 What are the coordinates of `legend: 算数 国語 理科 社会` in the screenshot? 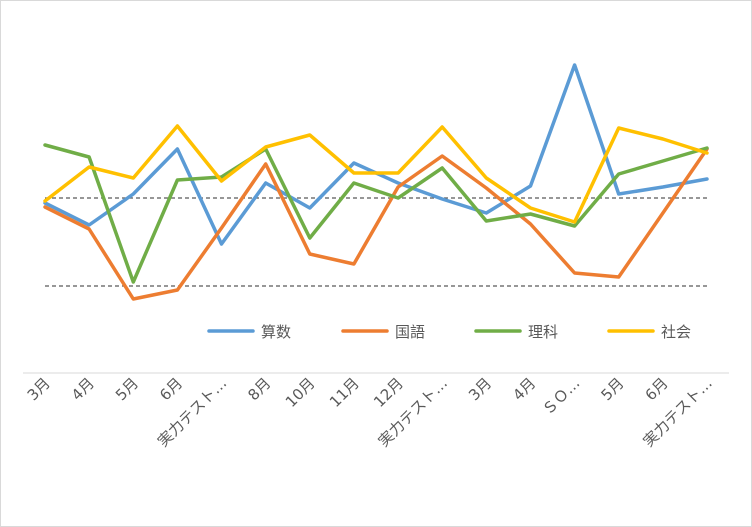 It's located at (449, 332).